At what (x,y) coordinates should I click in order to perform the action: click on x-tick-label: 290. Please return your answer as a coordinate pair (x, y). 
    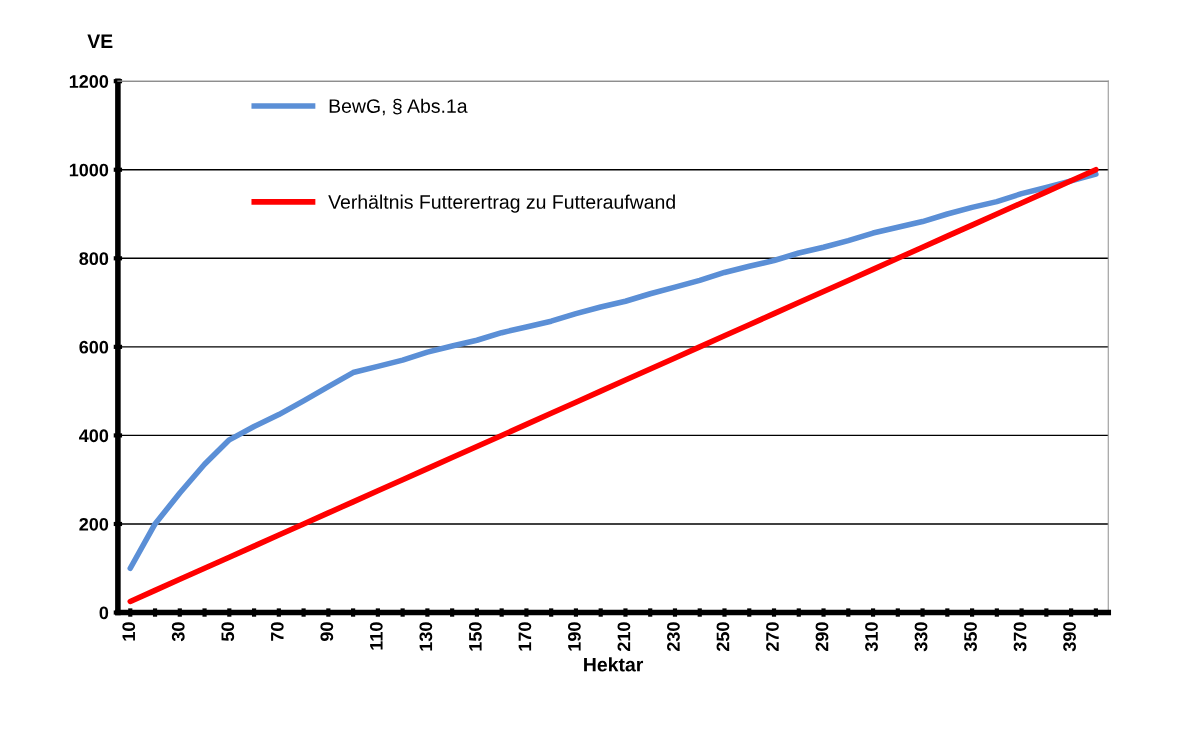
    Looking at the image, I should click on (822, 637).